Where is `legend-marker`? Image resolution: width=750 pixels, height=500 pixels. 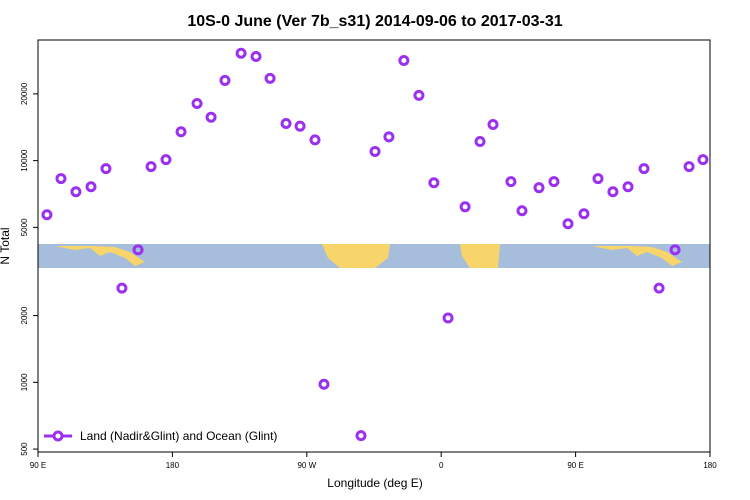
legend-marker is located at coordinates (58, 436).